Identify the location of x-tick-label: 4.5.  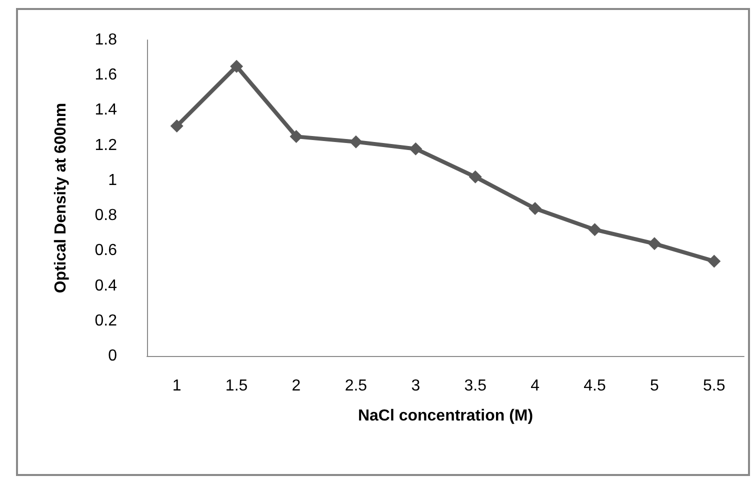
(595, 386).